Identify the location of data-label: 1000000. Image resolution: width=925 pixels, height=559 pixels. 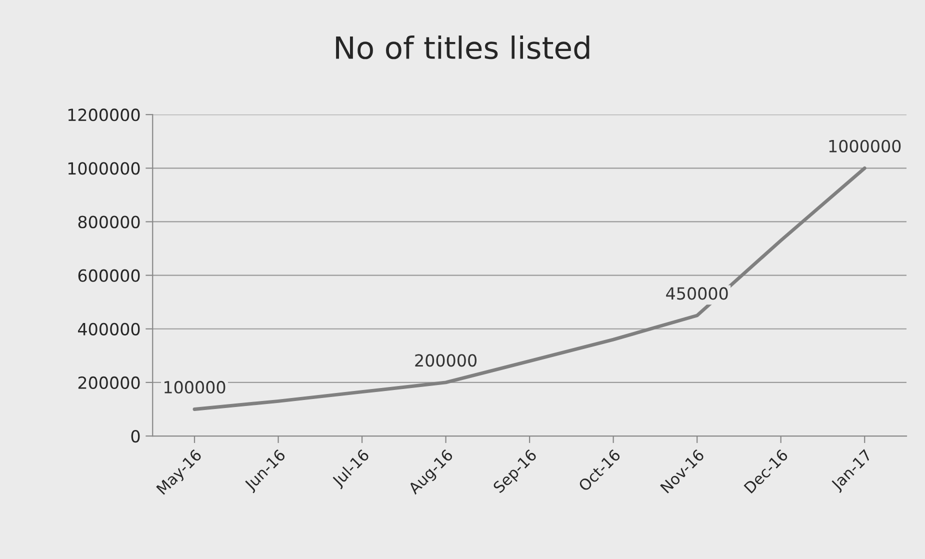
(865, 146).